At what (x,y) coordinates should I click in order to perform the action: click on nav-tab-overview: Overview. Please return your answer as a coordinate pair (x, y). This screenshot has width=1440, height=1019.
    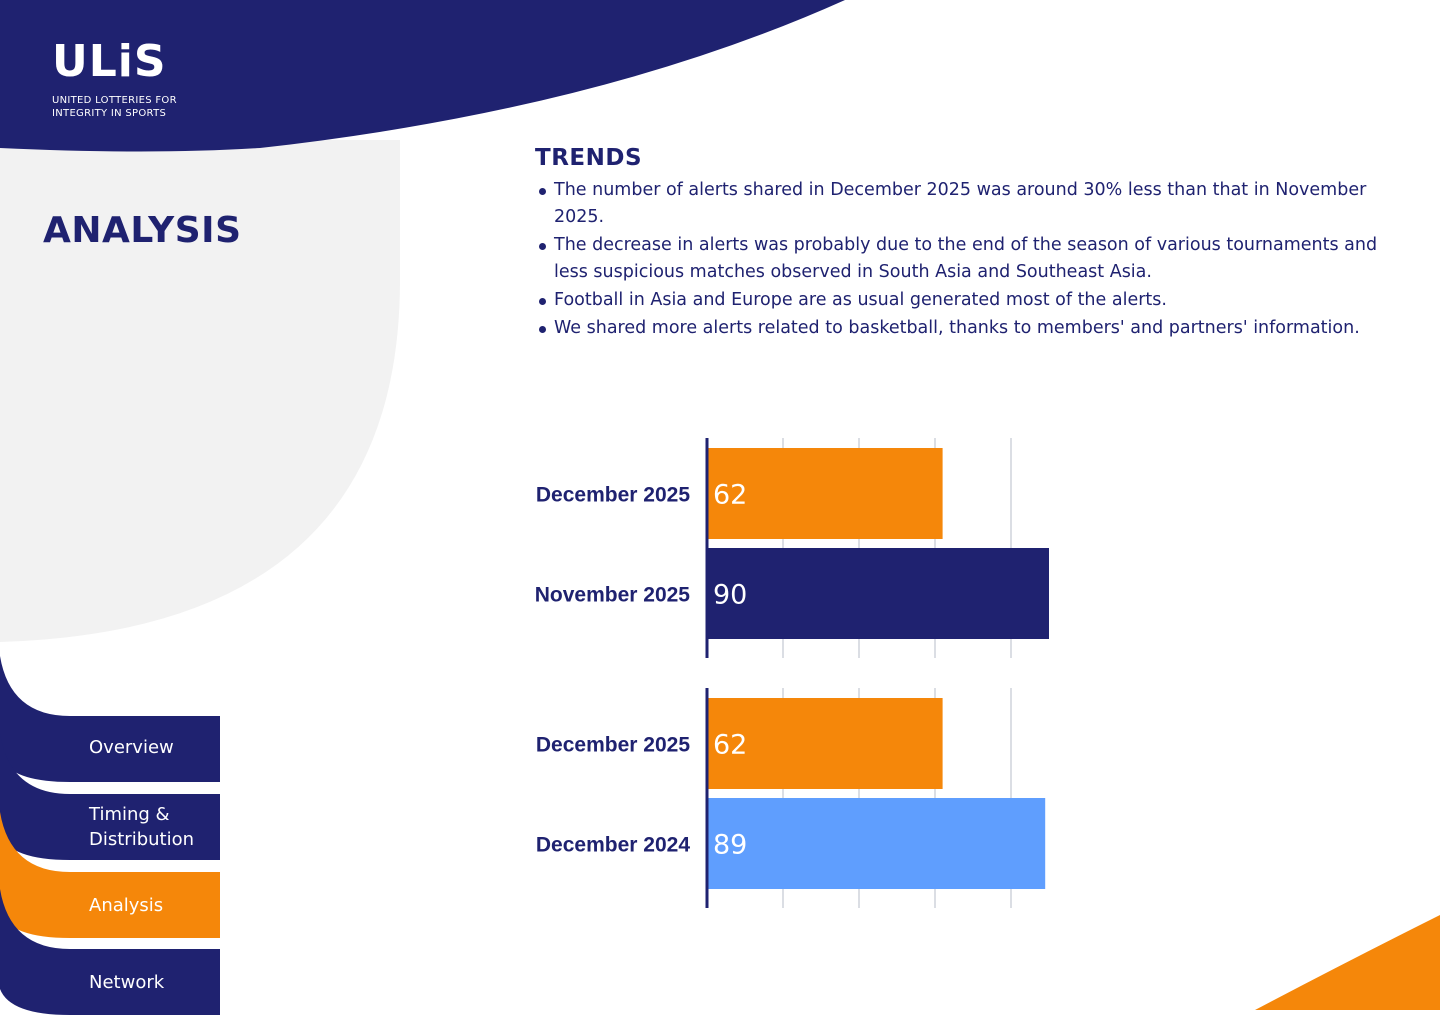
    Looking at the image, I should click on (110, 719).